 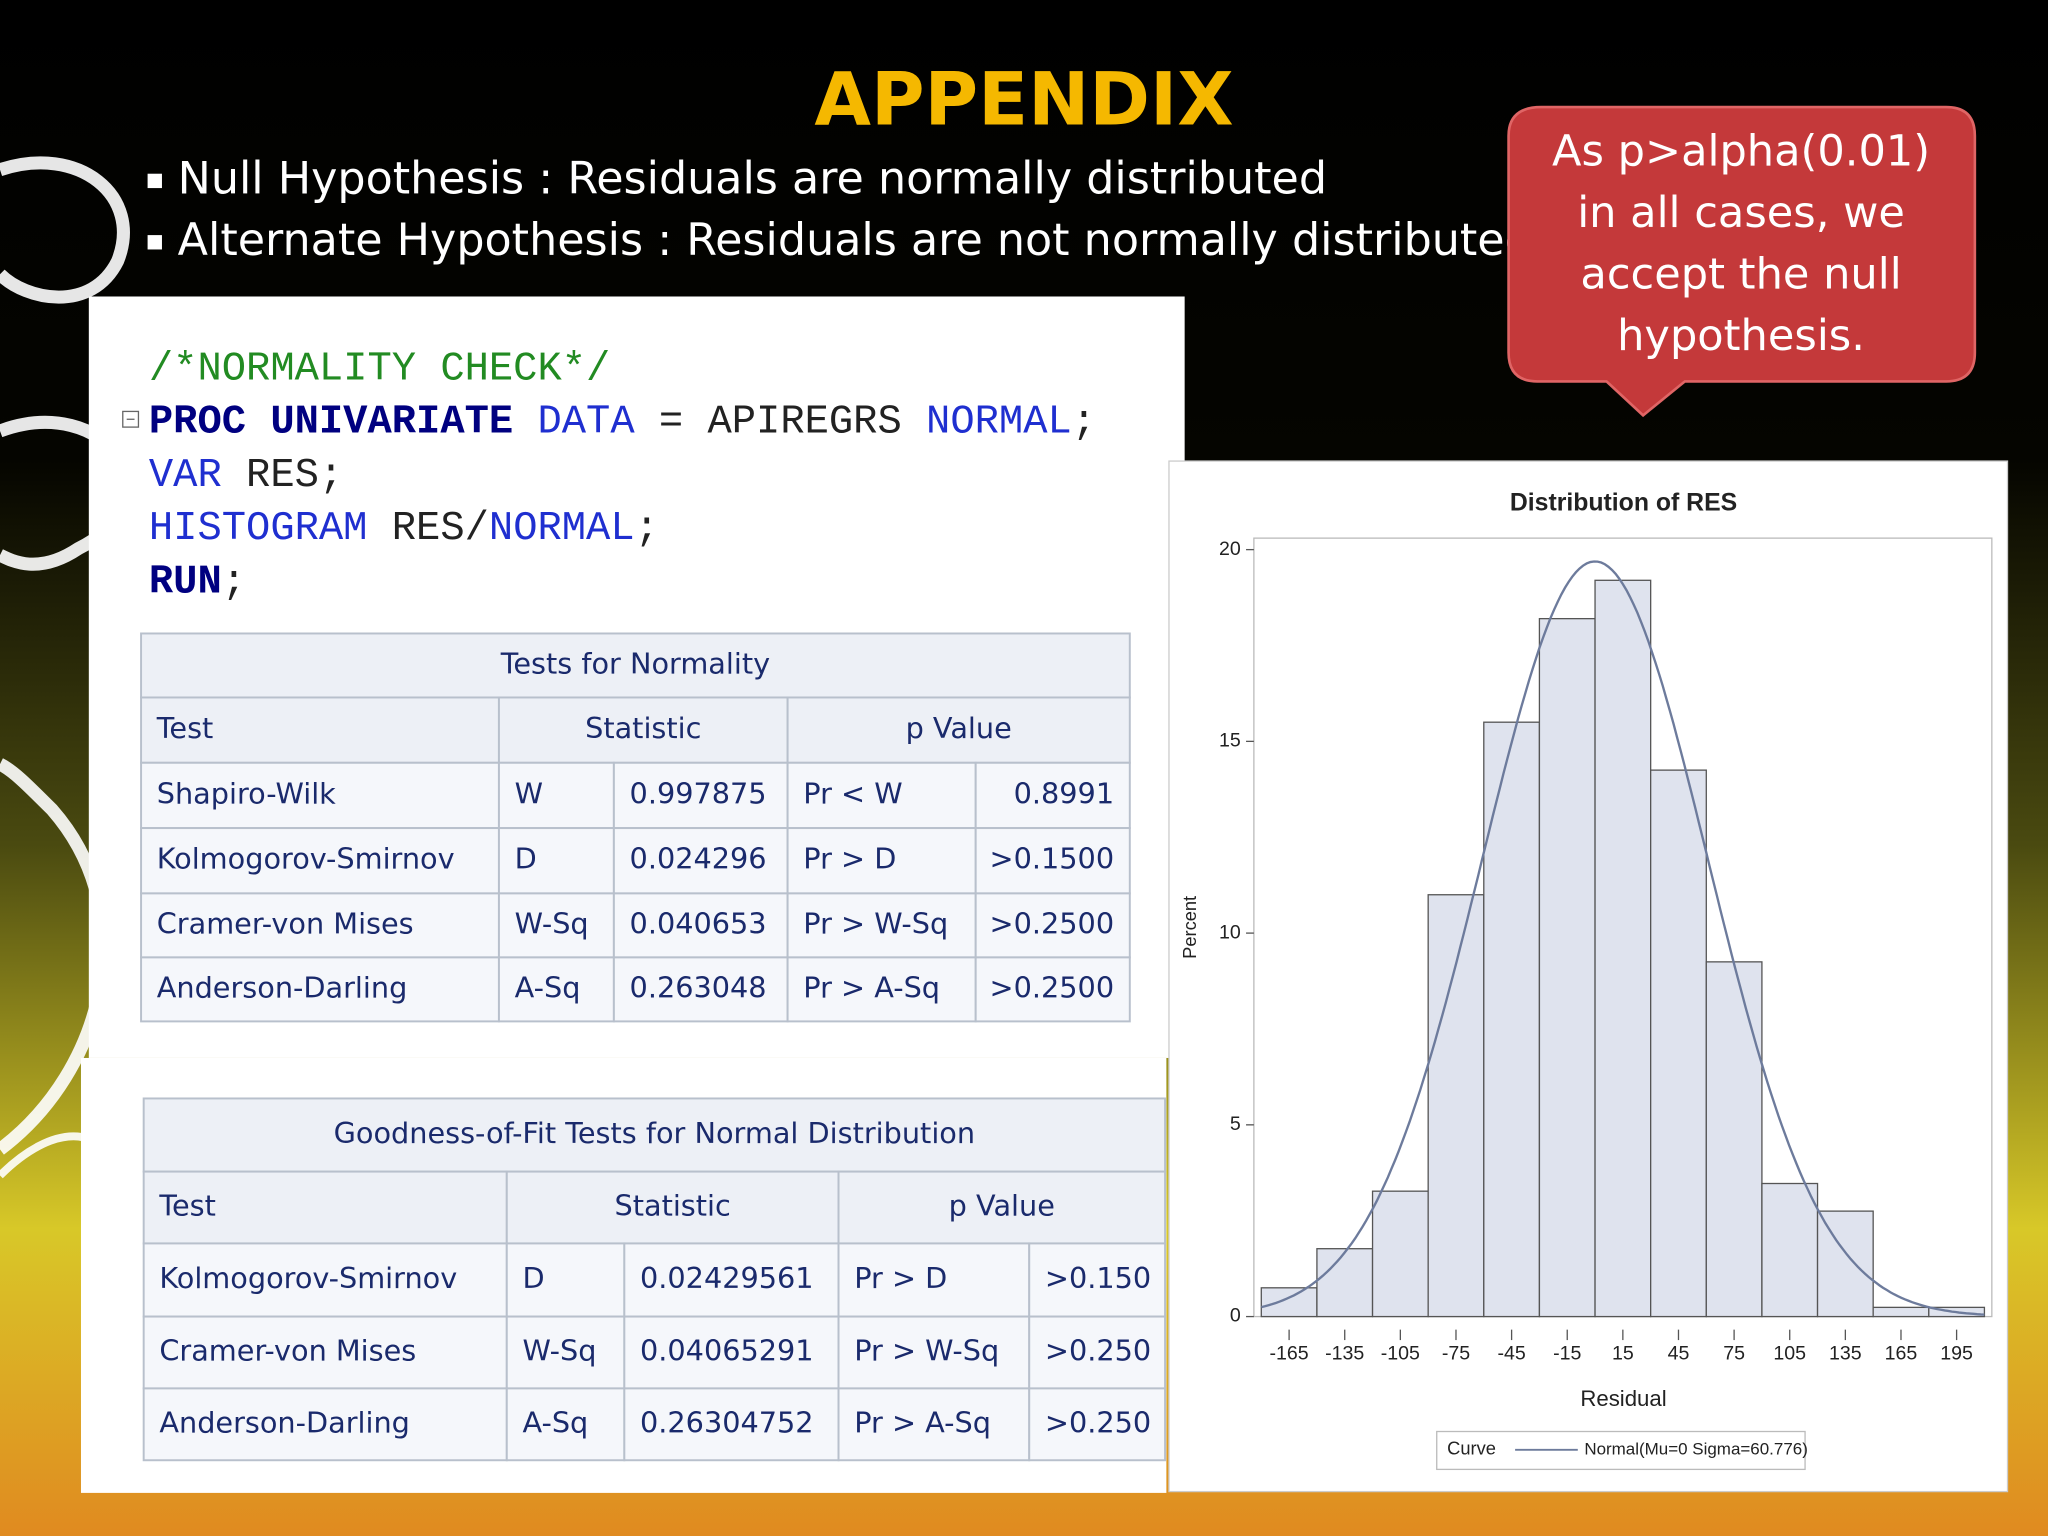 I want to click on x-tick-label: 165, so click(x=1901, y=1354).